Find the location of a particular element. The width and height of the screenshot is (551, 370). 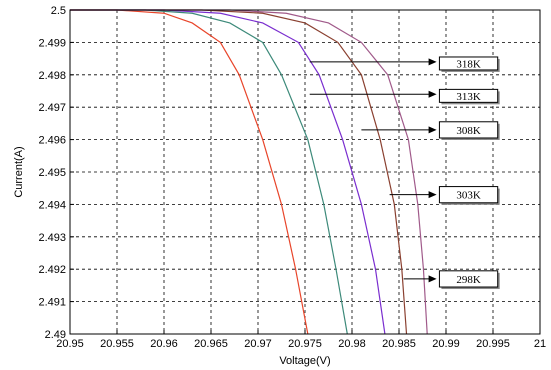

x-tick-label: 20.965 is located at coordinates (211, 344).